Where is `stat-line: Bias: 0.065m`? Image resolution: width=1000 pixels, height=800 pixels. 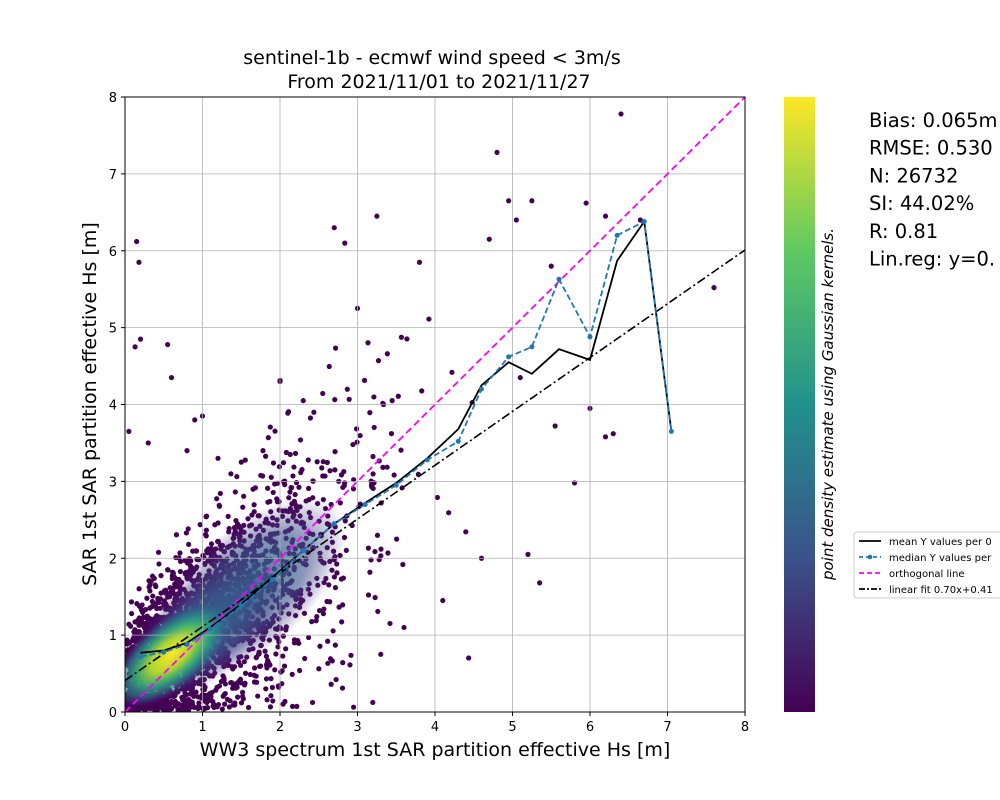
stat-line: Bias: 0.065m is located at coordinates (933, 120).